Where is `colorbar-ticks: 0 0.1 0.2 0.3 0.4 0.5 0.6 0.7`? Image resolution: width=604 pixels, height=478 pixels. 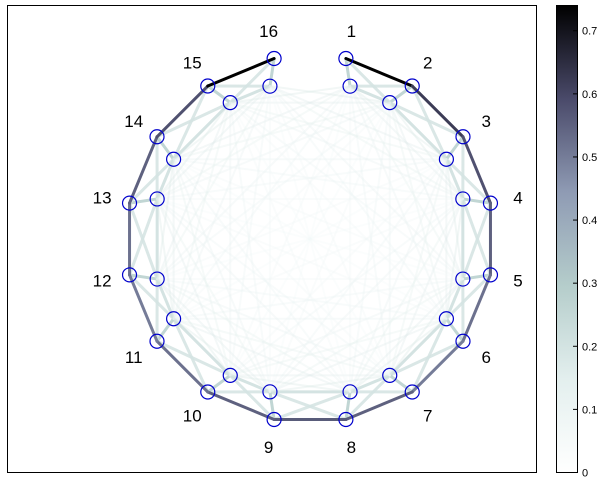 colorbar-ticks: 0 0.1 0.2 0.3 0.4 0.5 0.6 0.7 is located at coordinates (585, 252).